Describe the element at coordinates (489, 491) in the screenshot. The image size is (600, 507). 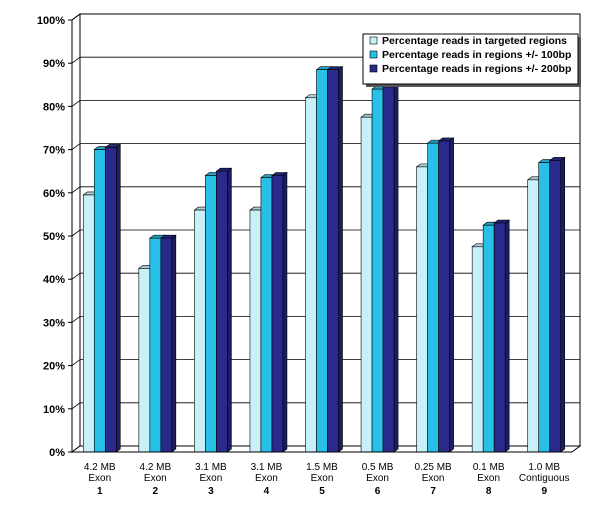
I see `x-tick-label-number: 8` at that location.